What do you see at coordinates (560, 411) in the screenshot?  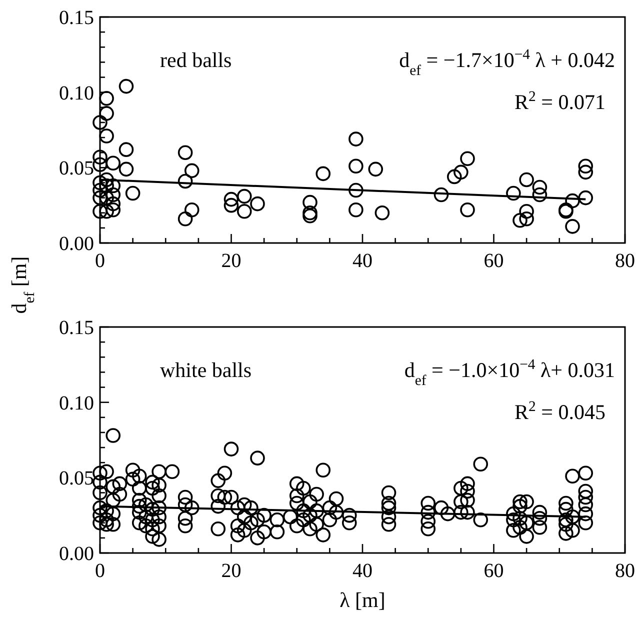 I see `annotation: R$^{2}$ = 0.045` at bounding box center [560, 411].